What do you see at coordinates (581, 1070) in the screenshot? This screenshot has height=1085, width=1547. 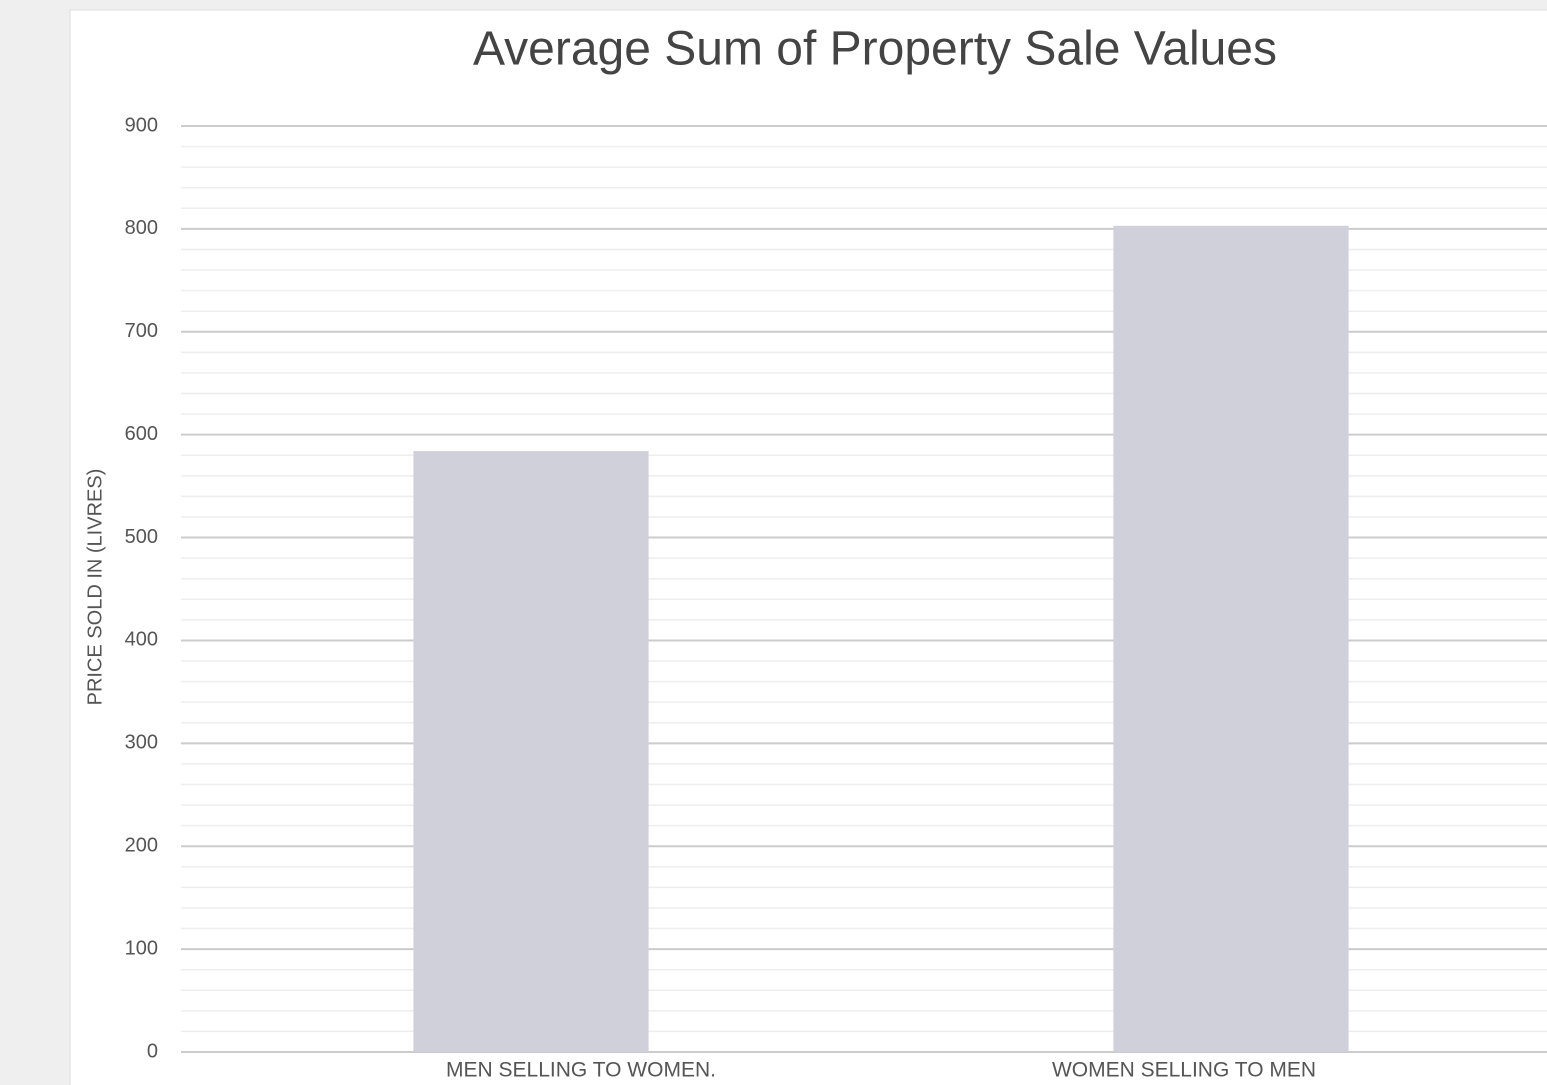 I see `x-tick-label: MEN SELLING TO WOMEN.` at bounding box center [581, 1070].